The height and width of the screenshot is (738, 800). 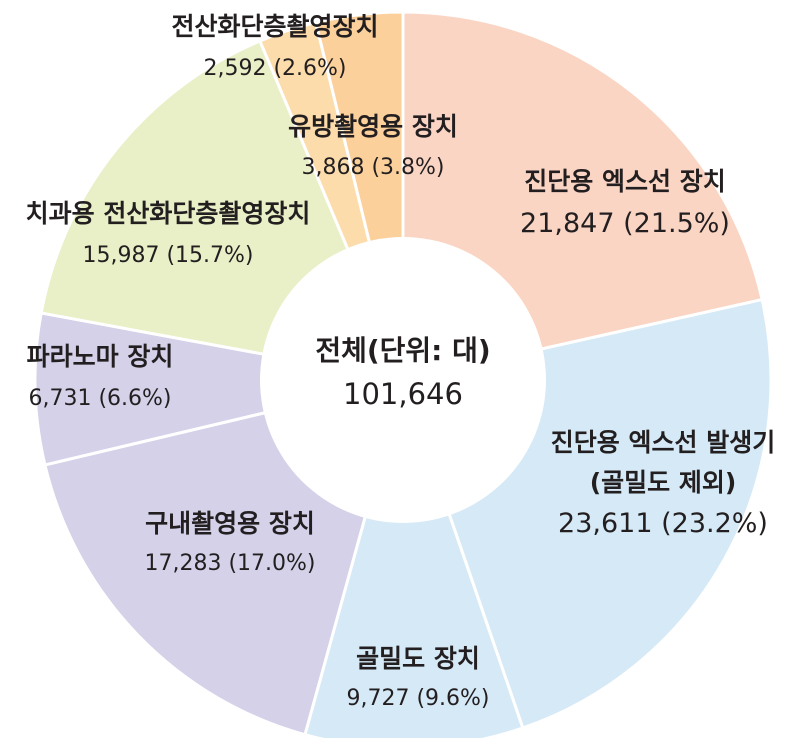 I want to click on slice-value-dental-ct: 15,987 (15.7%), so click(x=167, y=255).